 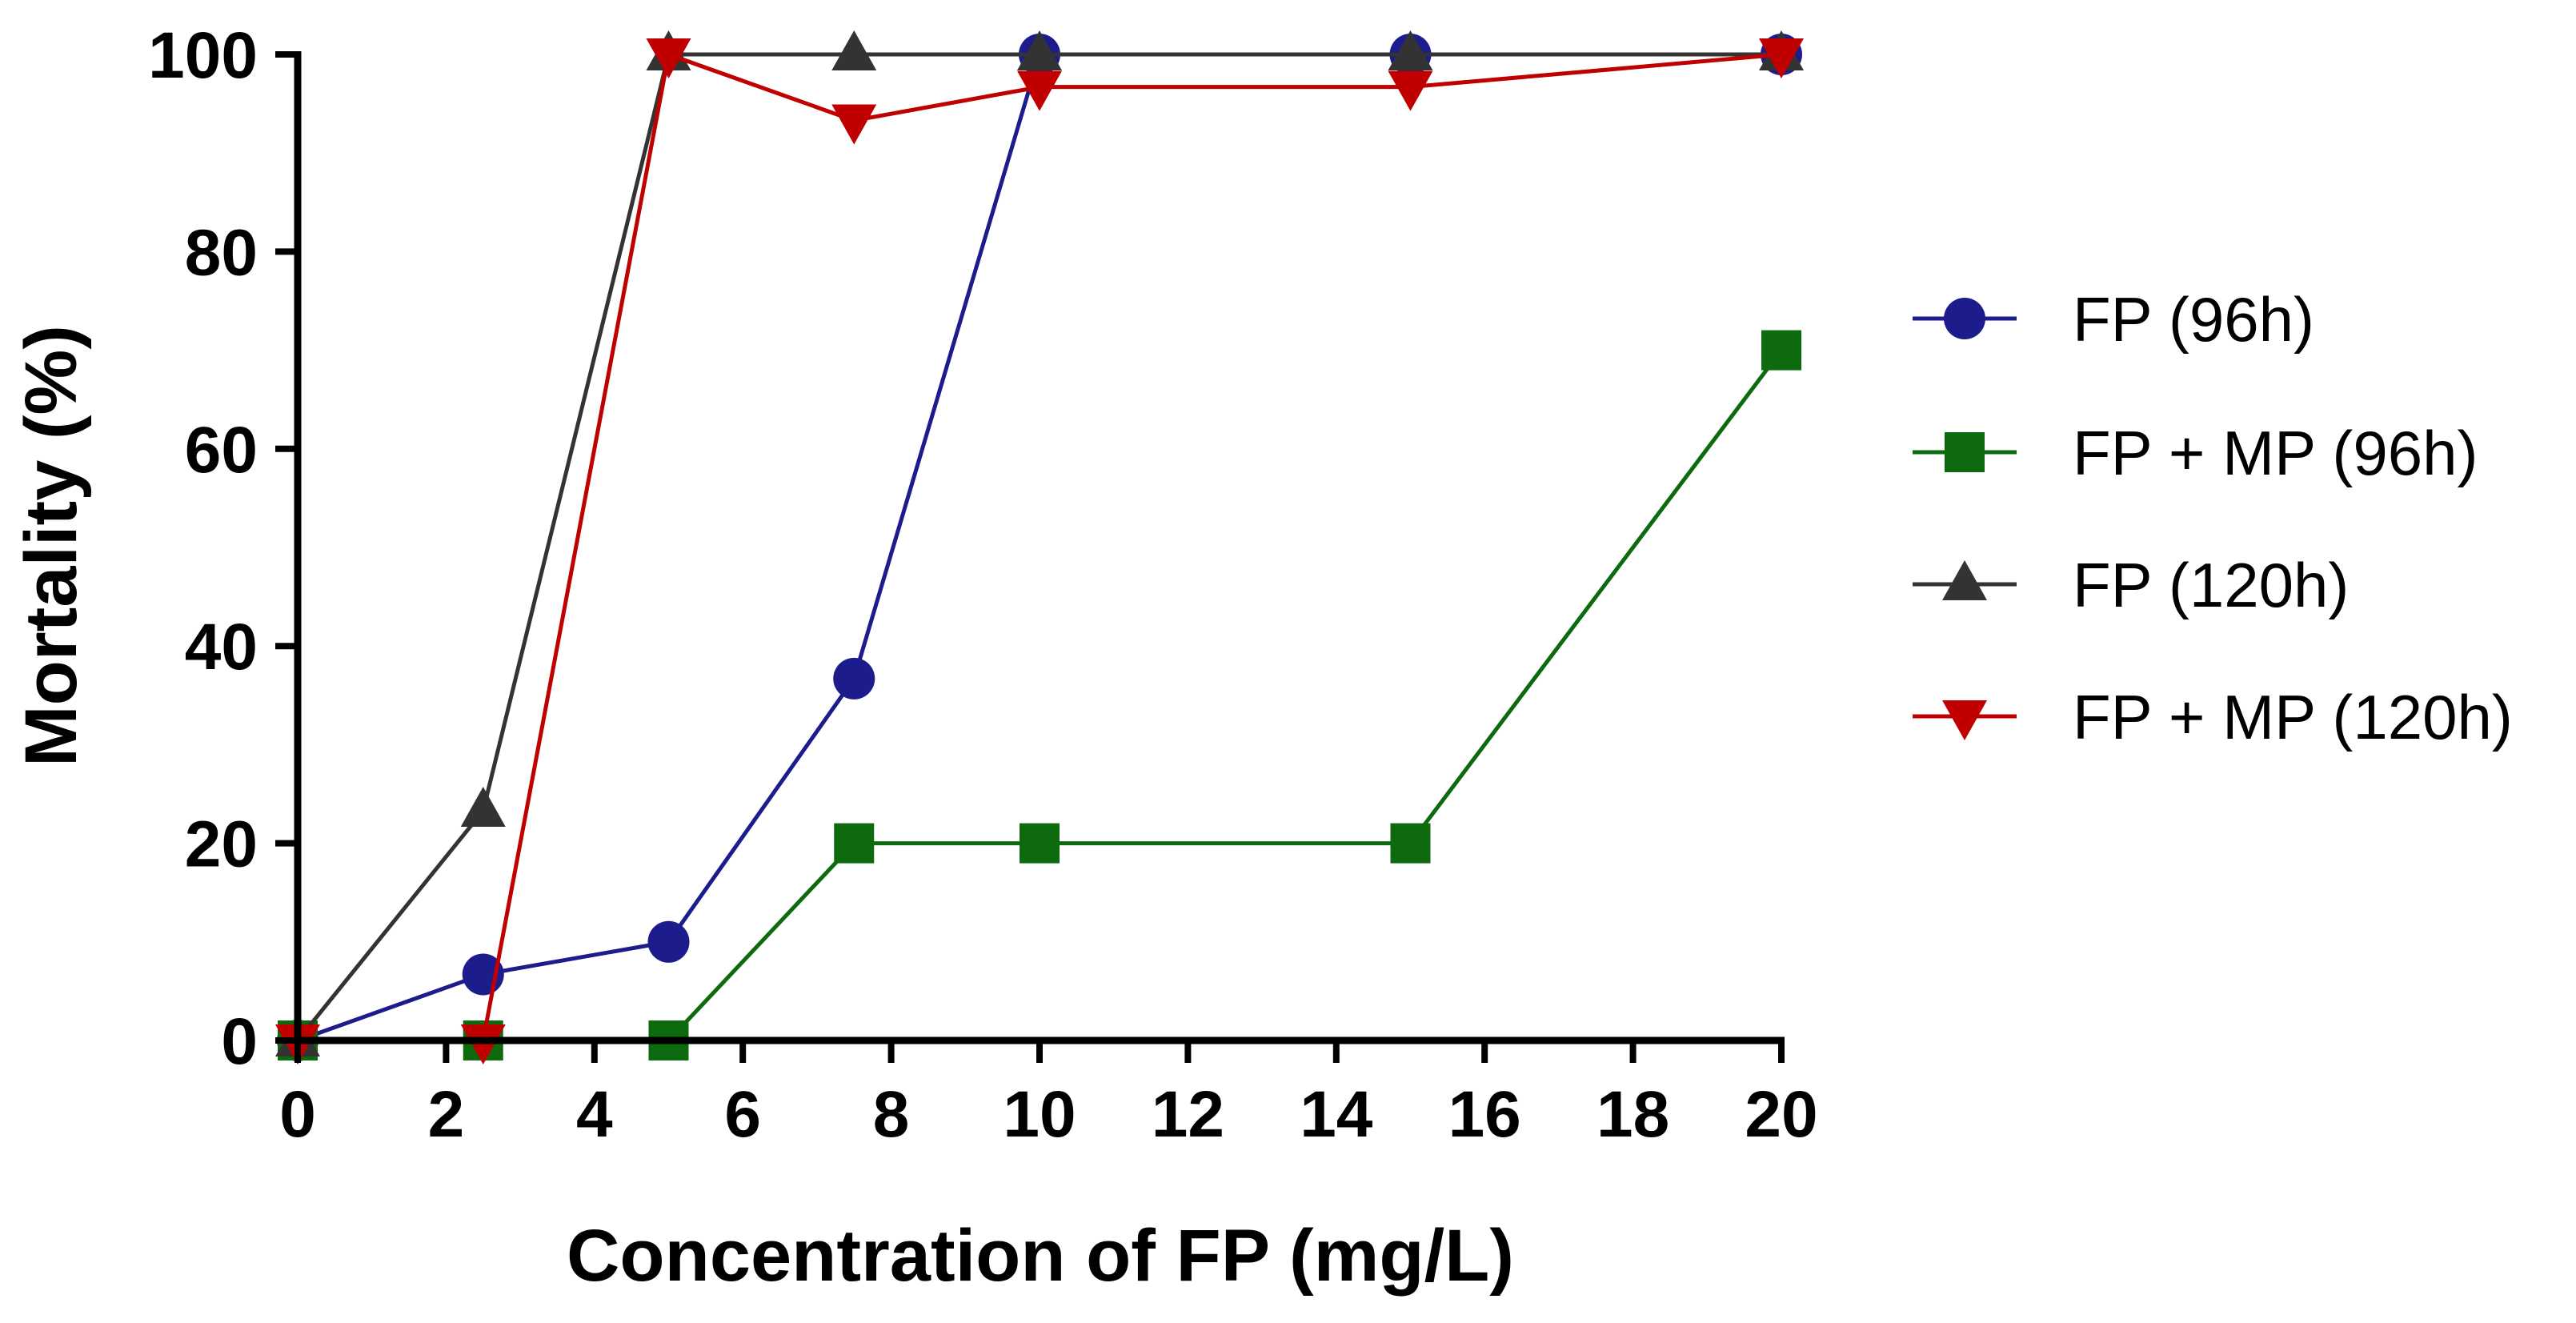 What do you see at coordinates (1188, 1114) in the screenshot?
I see `x-tick-label: 12` at bounding box center [1188, 1114].